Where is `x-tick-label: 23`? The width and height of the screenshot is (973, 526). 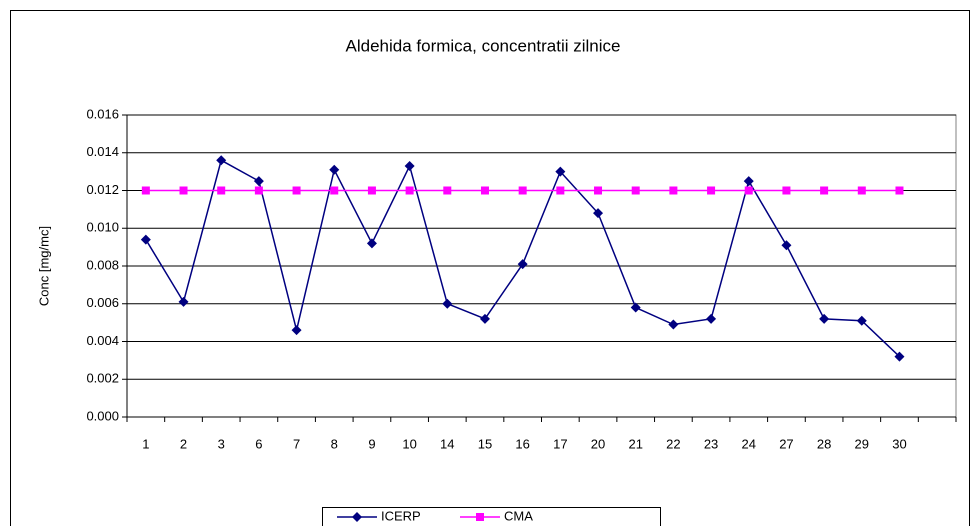 x-tick-label: 23 is located at coordinates (711, 443).